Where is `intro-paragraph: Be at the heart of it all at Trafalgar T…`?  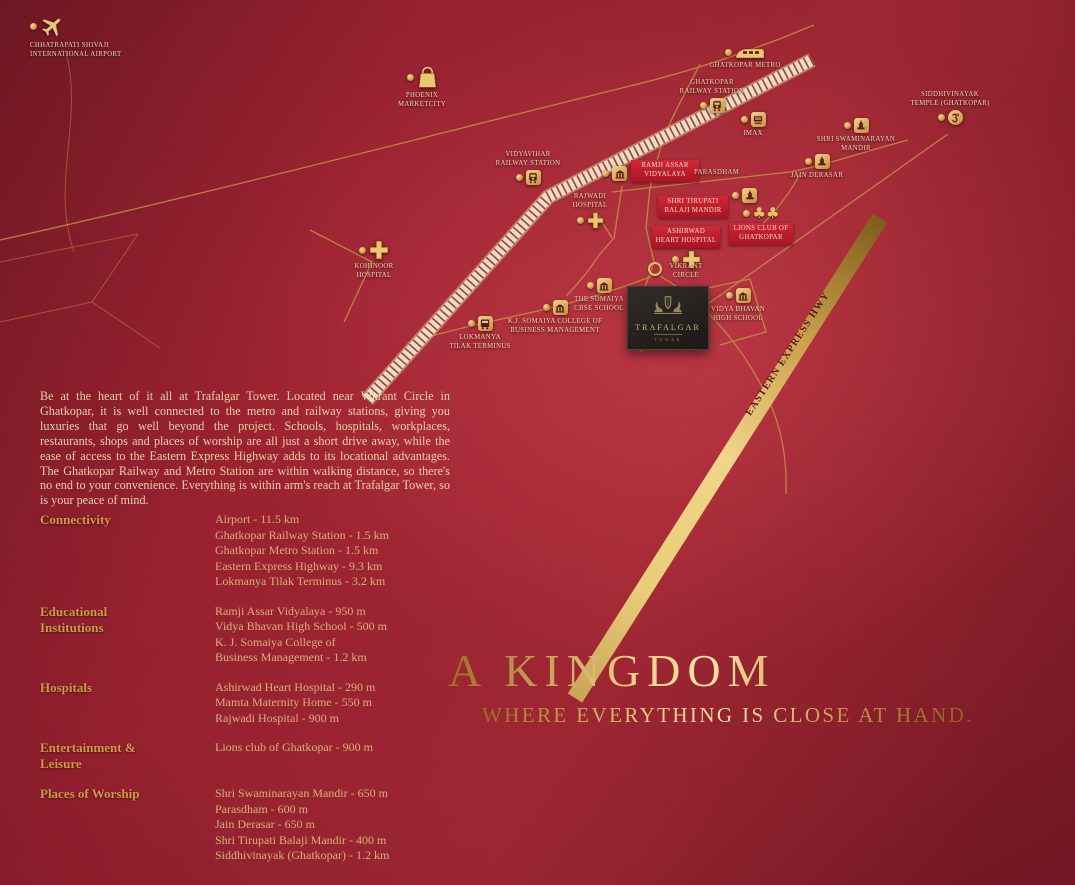 intro-paragraph: Be at the heart of it all at Trafalgar T… is located at coordinates (245, 448).